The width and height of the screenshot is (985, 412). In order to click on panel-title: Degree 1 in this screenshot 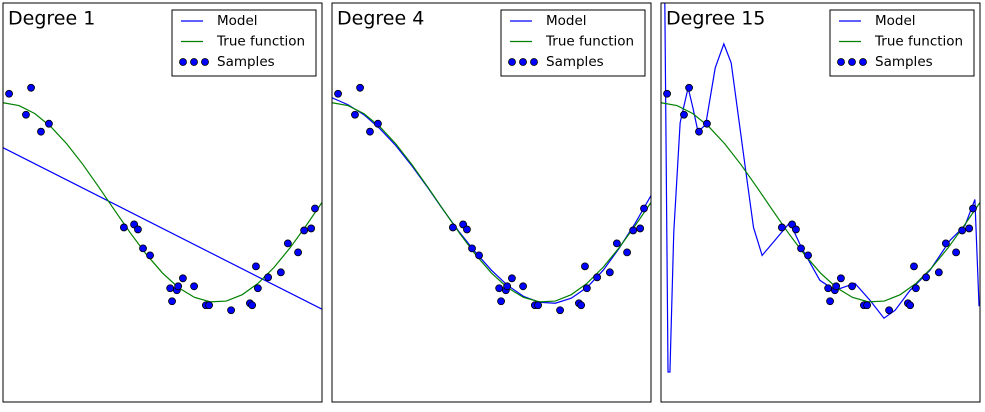, I will do `click(51, 19)`.